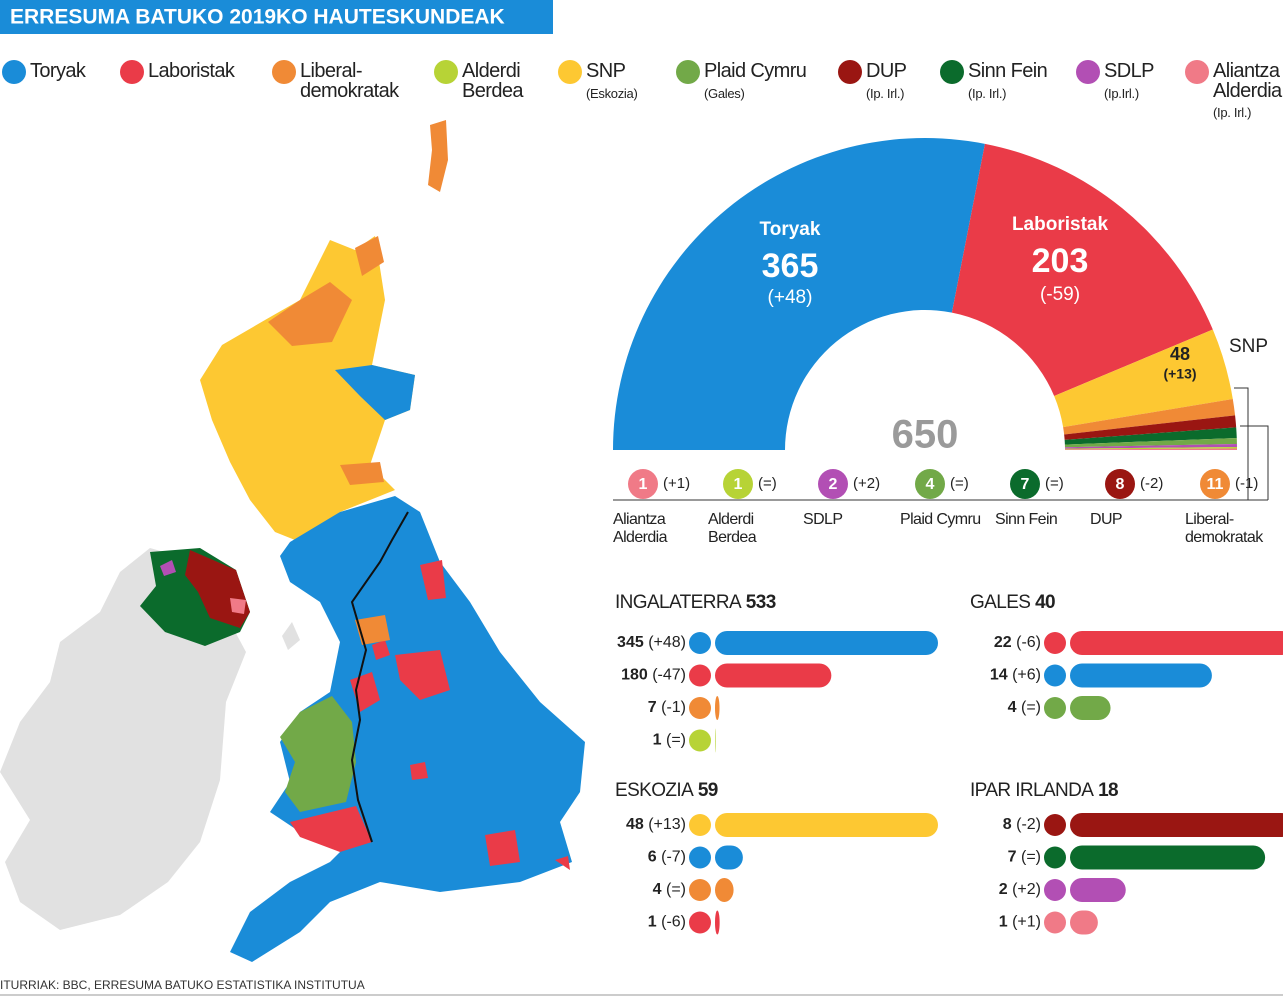 Image resolution: width=1283 pixels, height=996 pixels. What do you see at coordinates (755, 71) in the screenshot?
I see `legend-label: Plaid Cymru` at bounding box center [755, 71].